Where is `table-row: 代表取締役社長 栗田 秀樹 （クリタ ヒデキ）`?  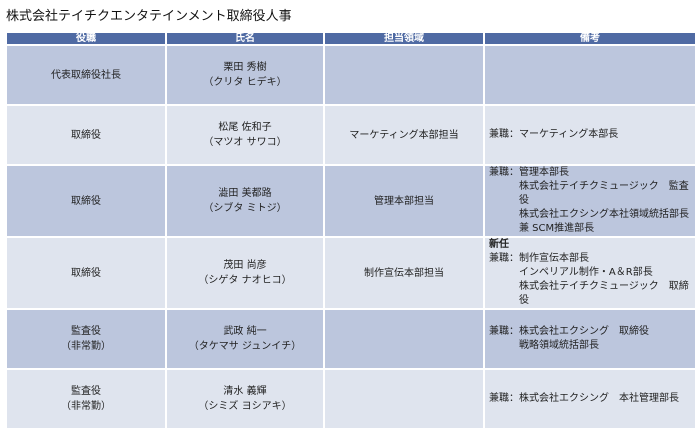 table-row: 代表取締役社長 栗田 秀樹 （クリタ ヒデキ） is located at coordinates (351, 75).